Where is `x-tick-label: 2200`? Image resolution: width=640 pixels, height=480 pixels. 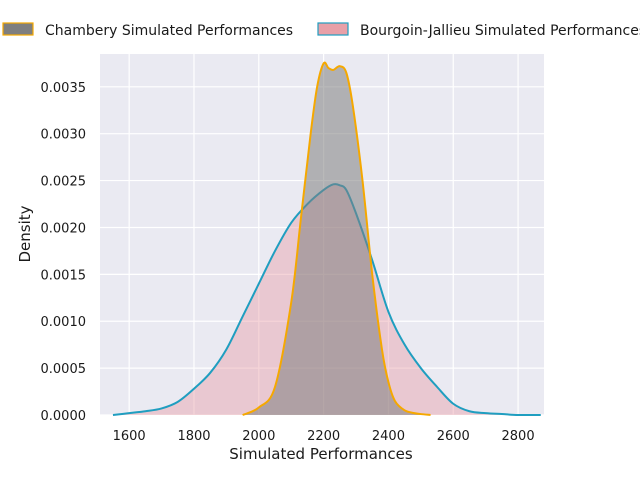 x-tick-label: 2200 is located at coordinates (323, 436).